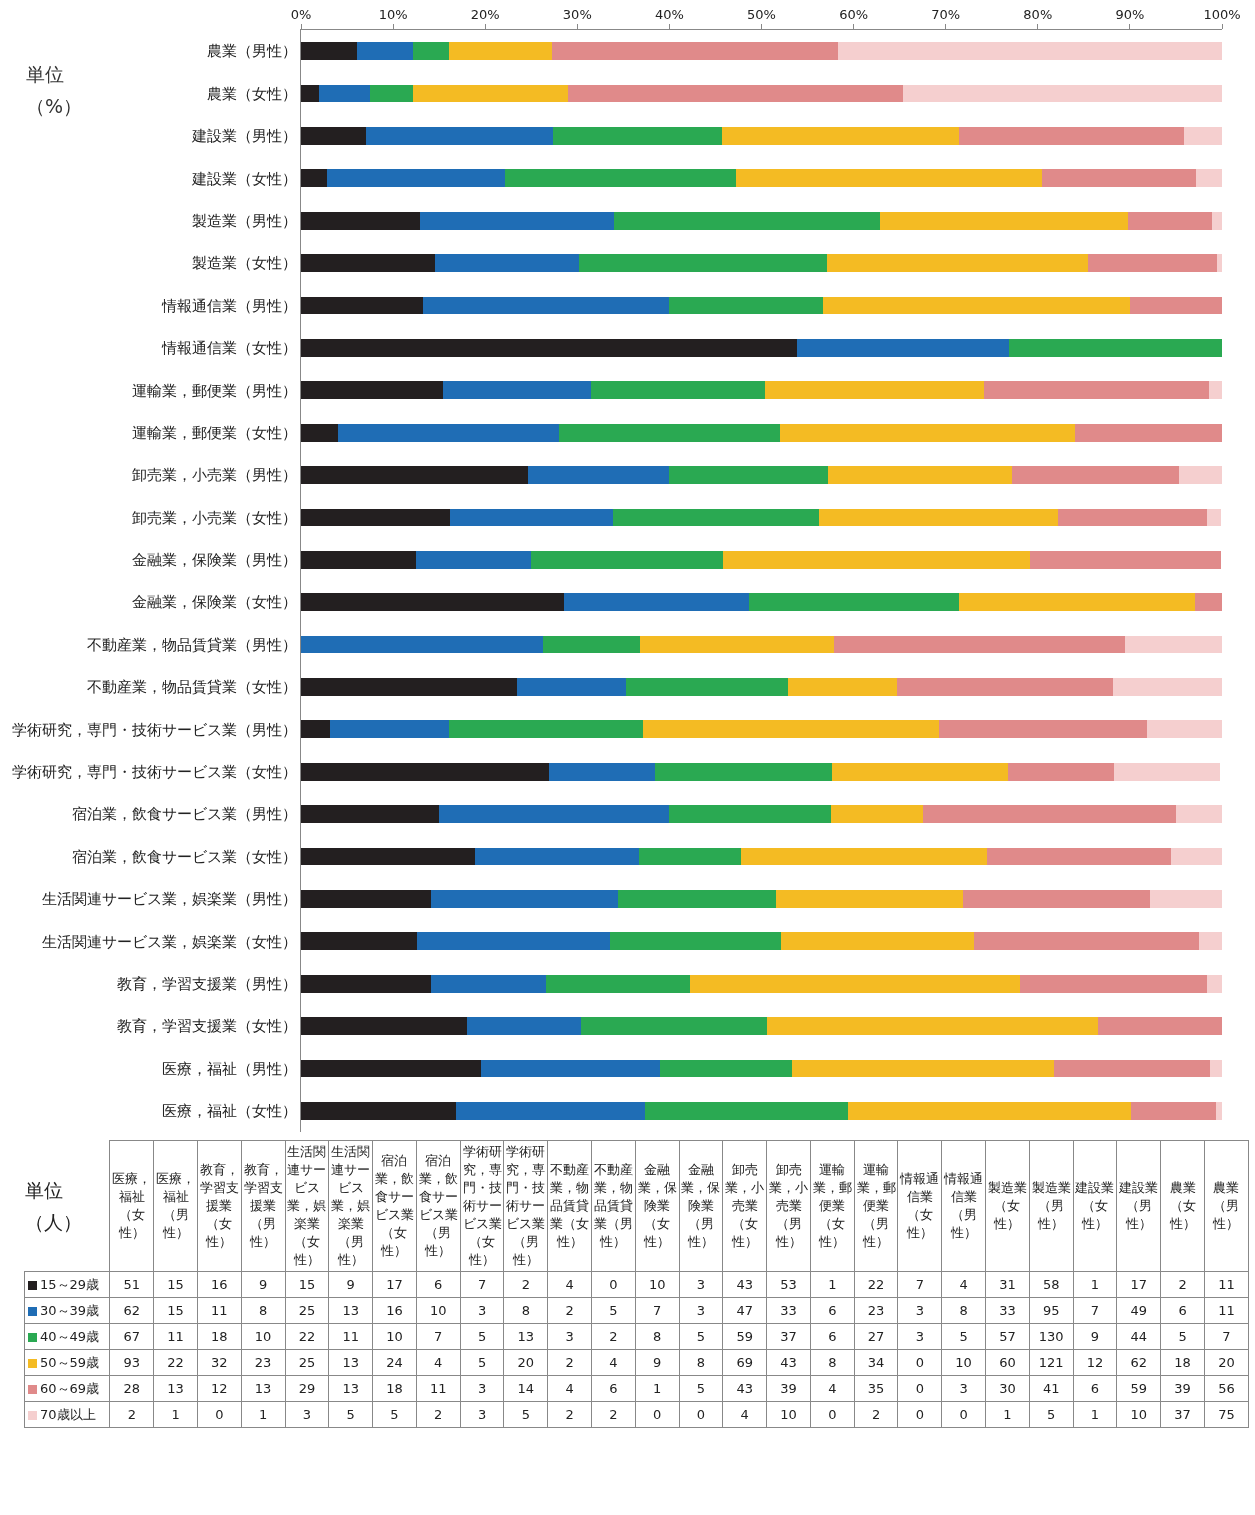 The image size is (1255, 1515). I want to click on data-label: 11, so click(219, 1310).